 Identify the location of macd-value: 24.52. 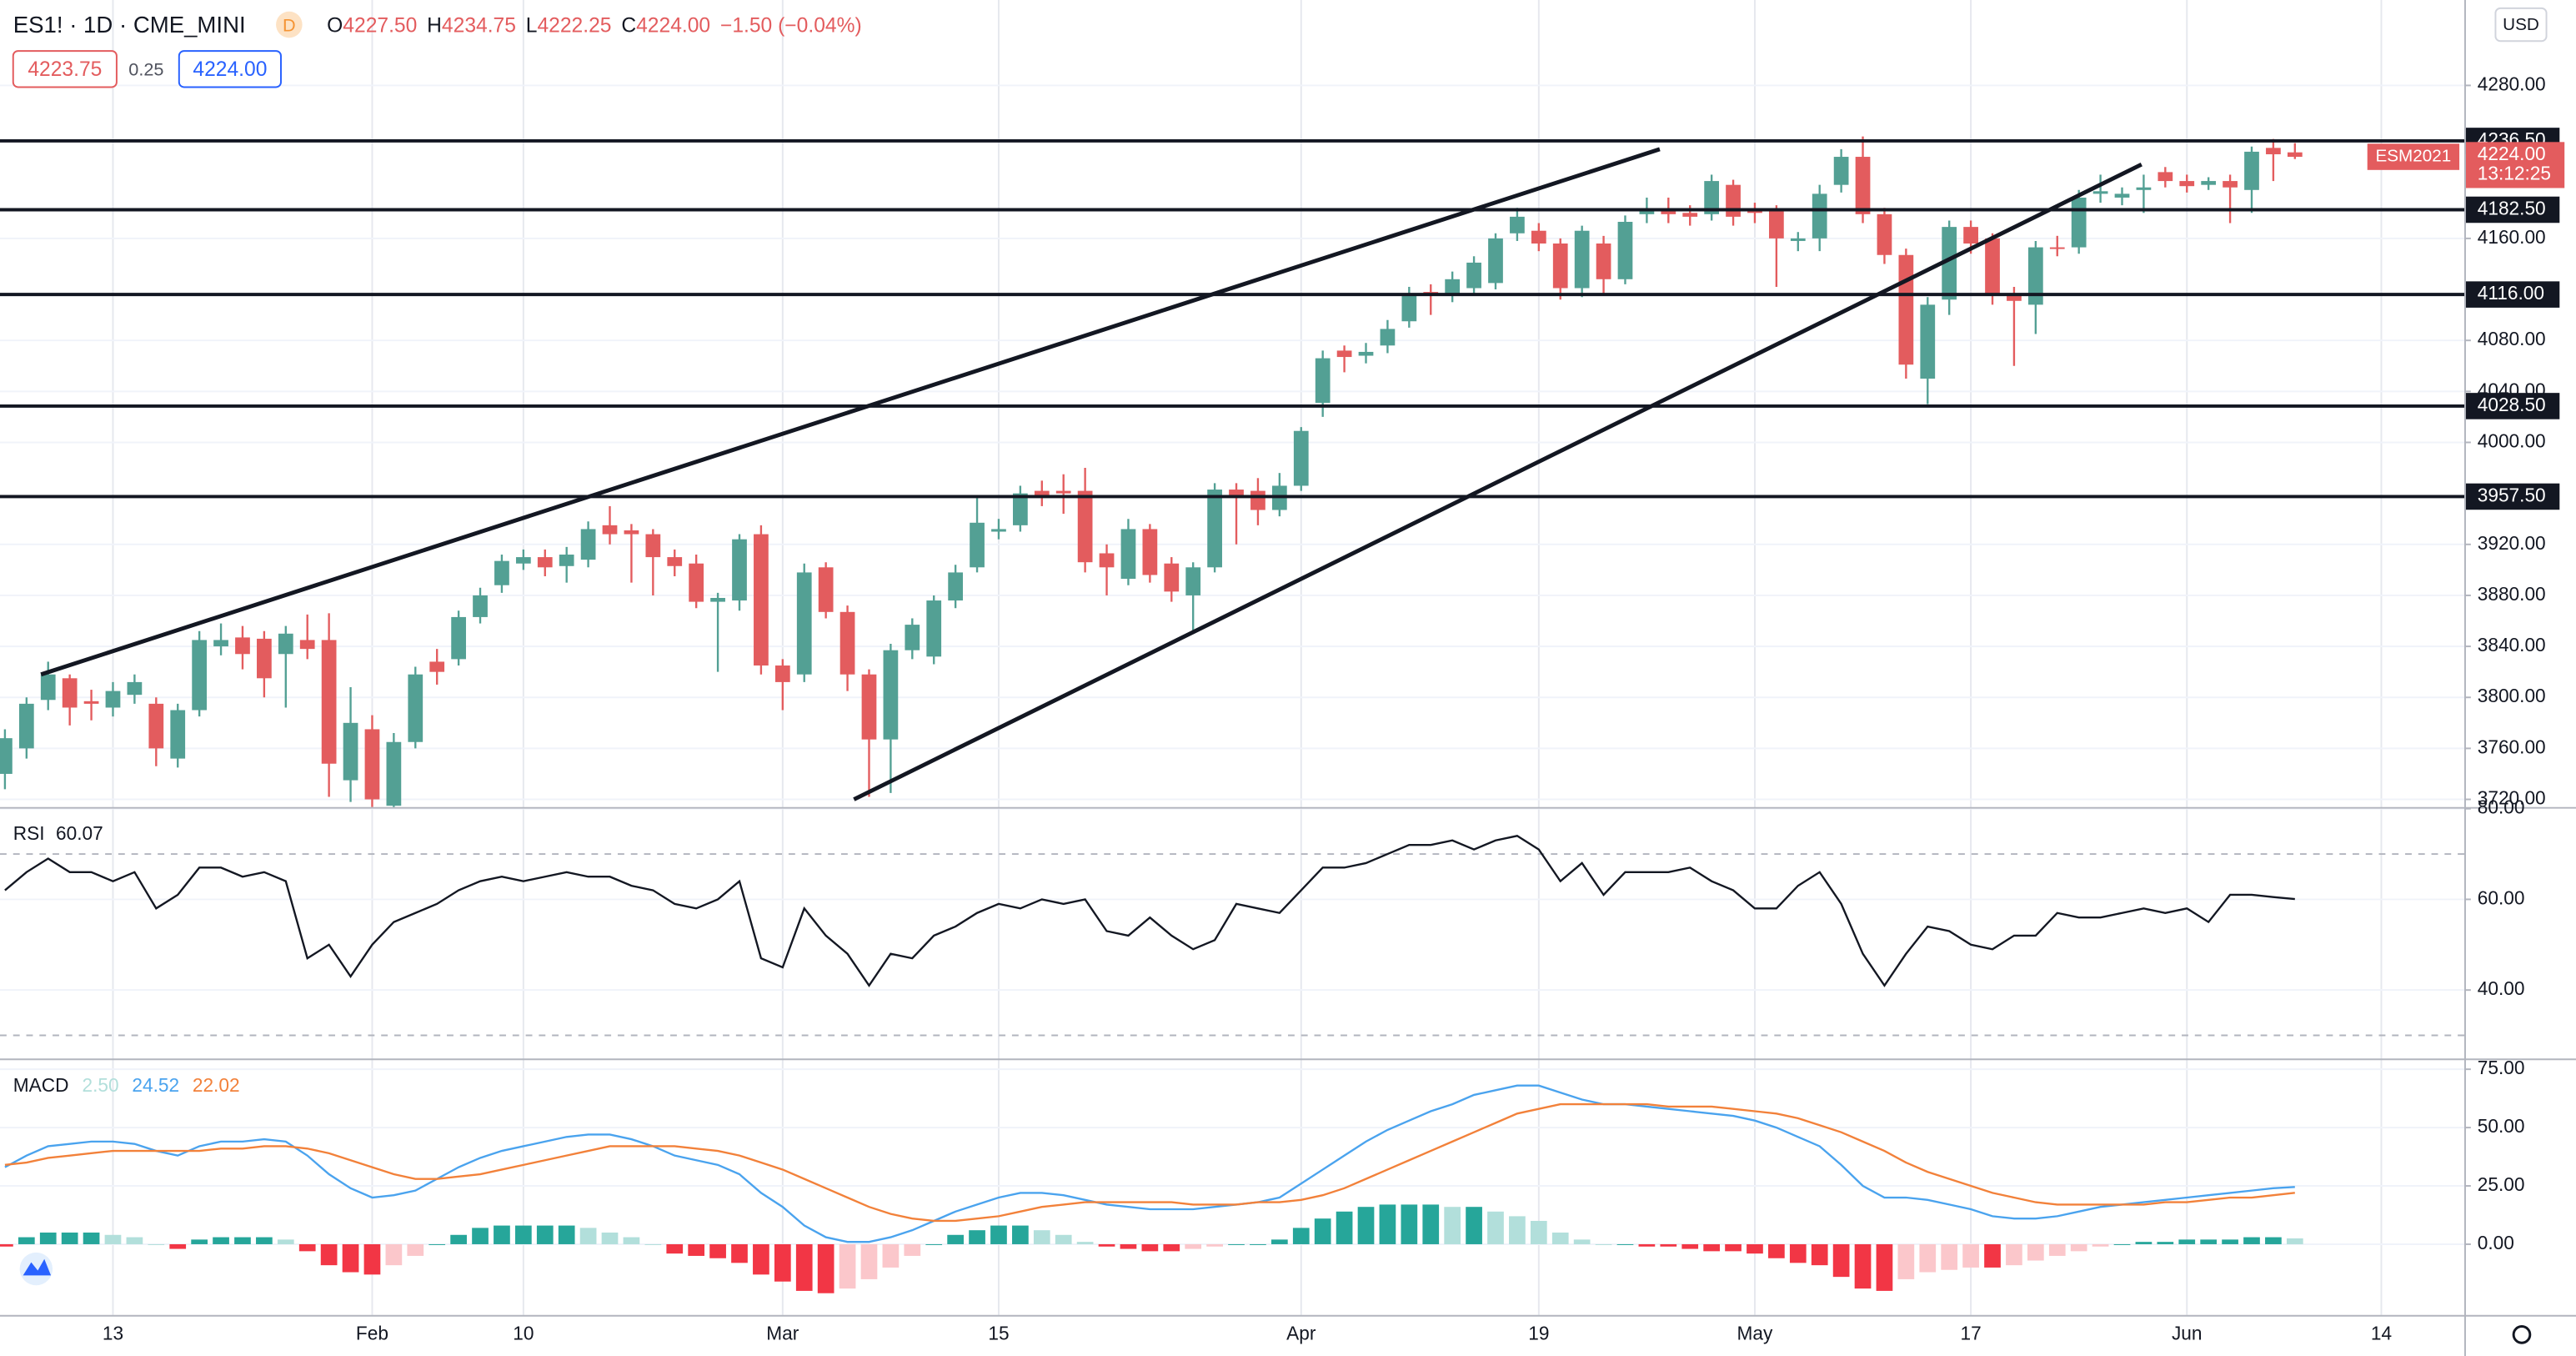
(155, 1085).